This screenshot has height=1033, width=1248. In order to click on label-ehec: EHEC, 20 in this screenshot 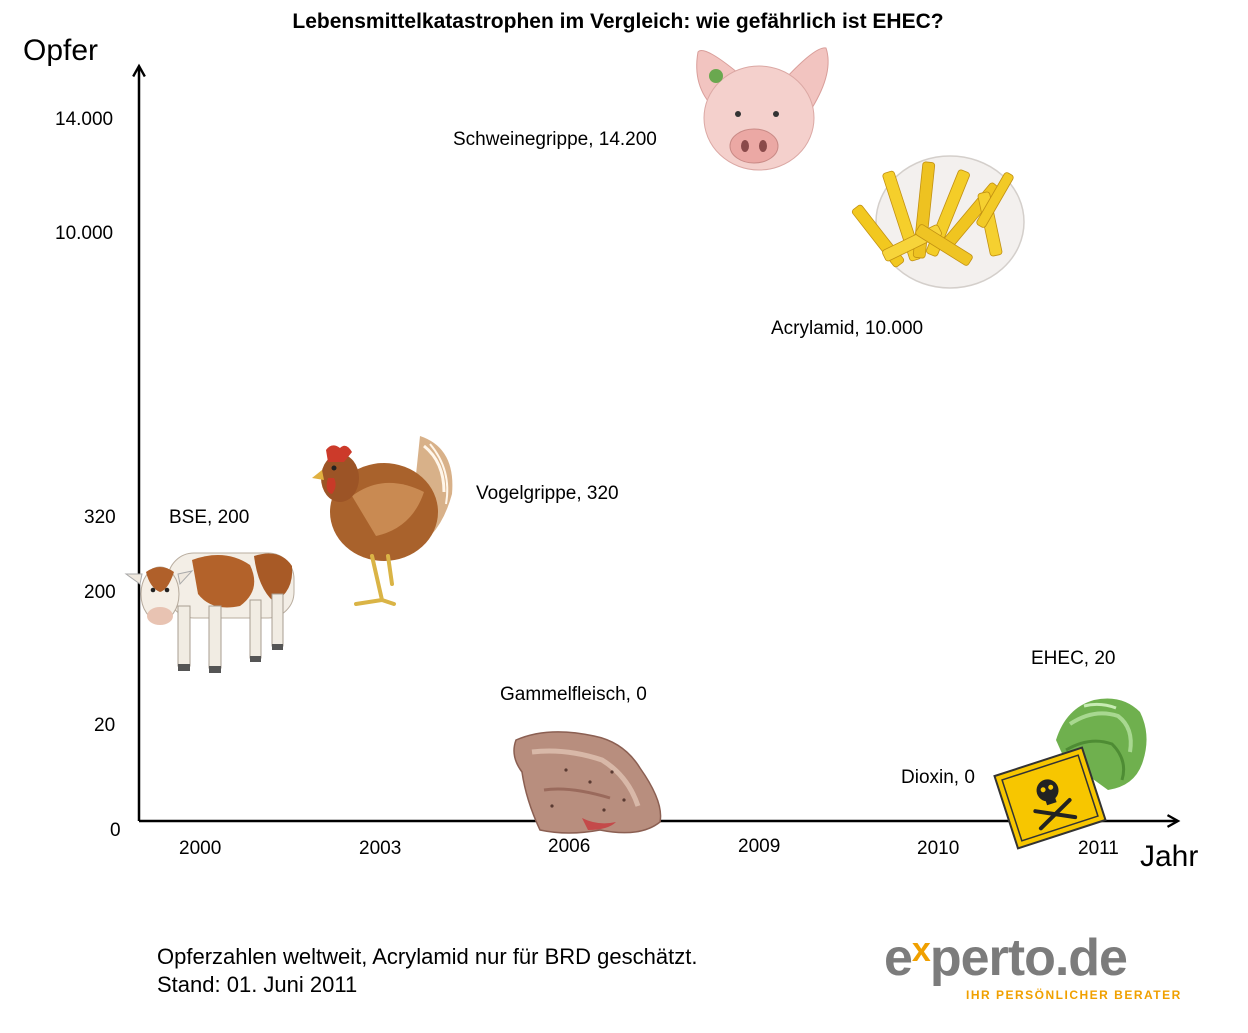, I will do `click(1073, 658)`.